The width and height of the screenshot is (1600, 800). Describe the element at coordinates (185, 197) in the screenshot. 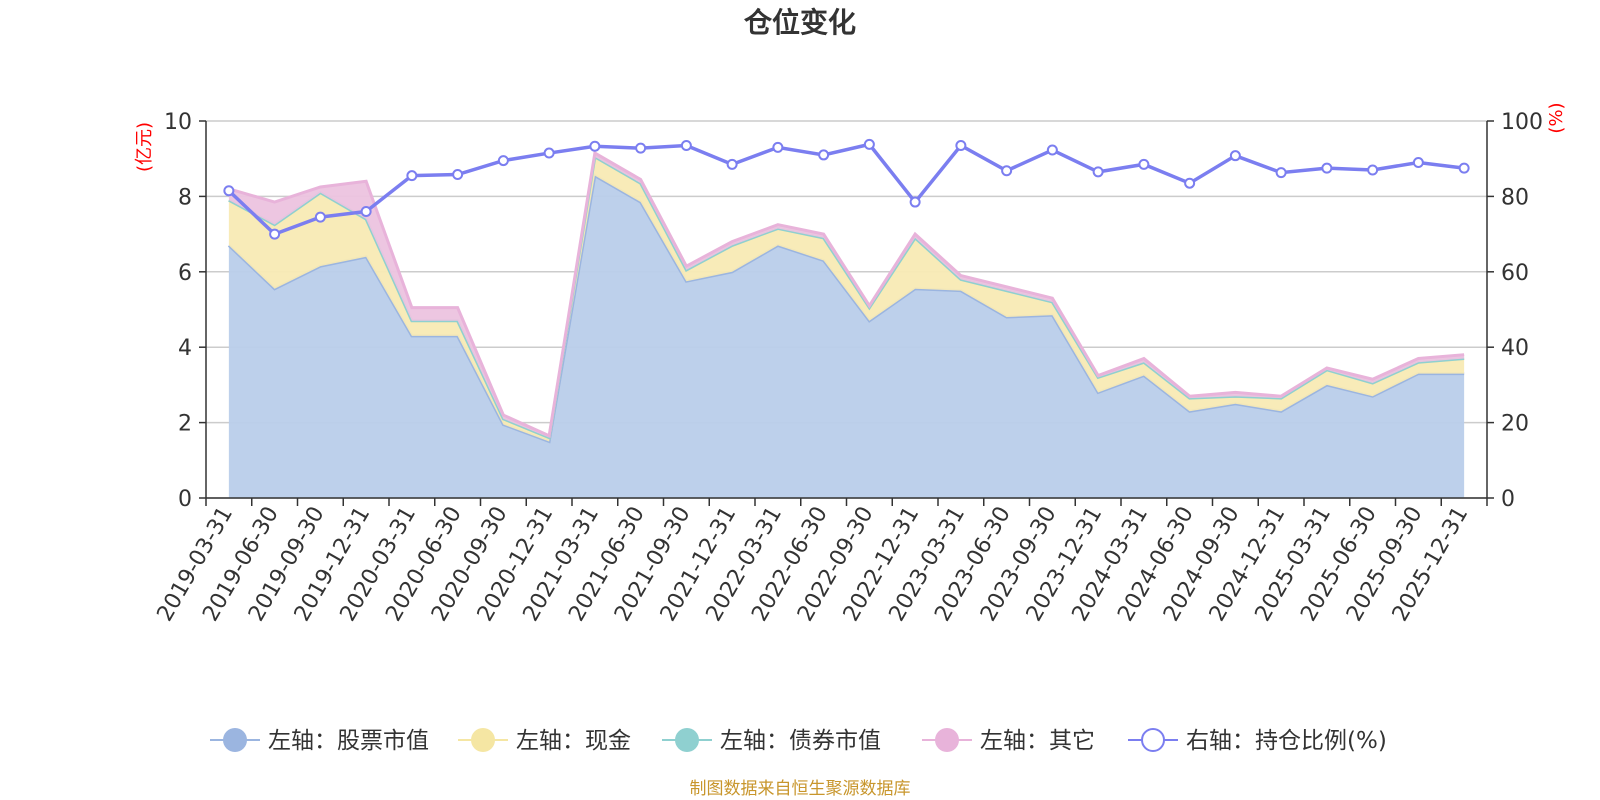

I see `left-tick-label: 8` at that location.